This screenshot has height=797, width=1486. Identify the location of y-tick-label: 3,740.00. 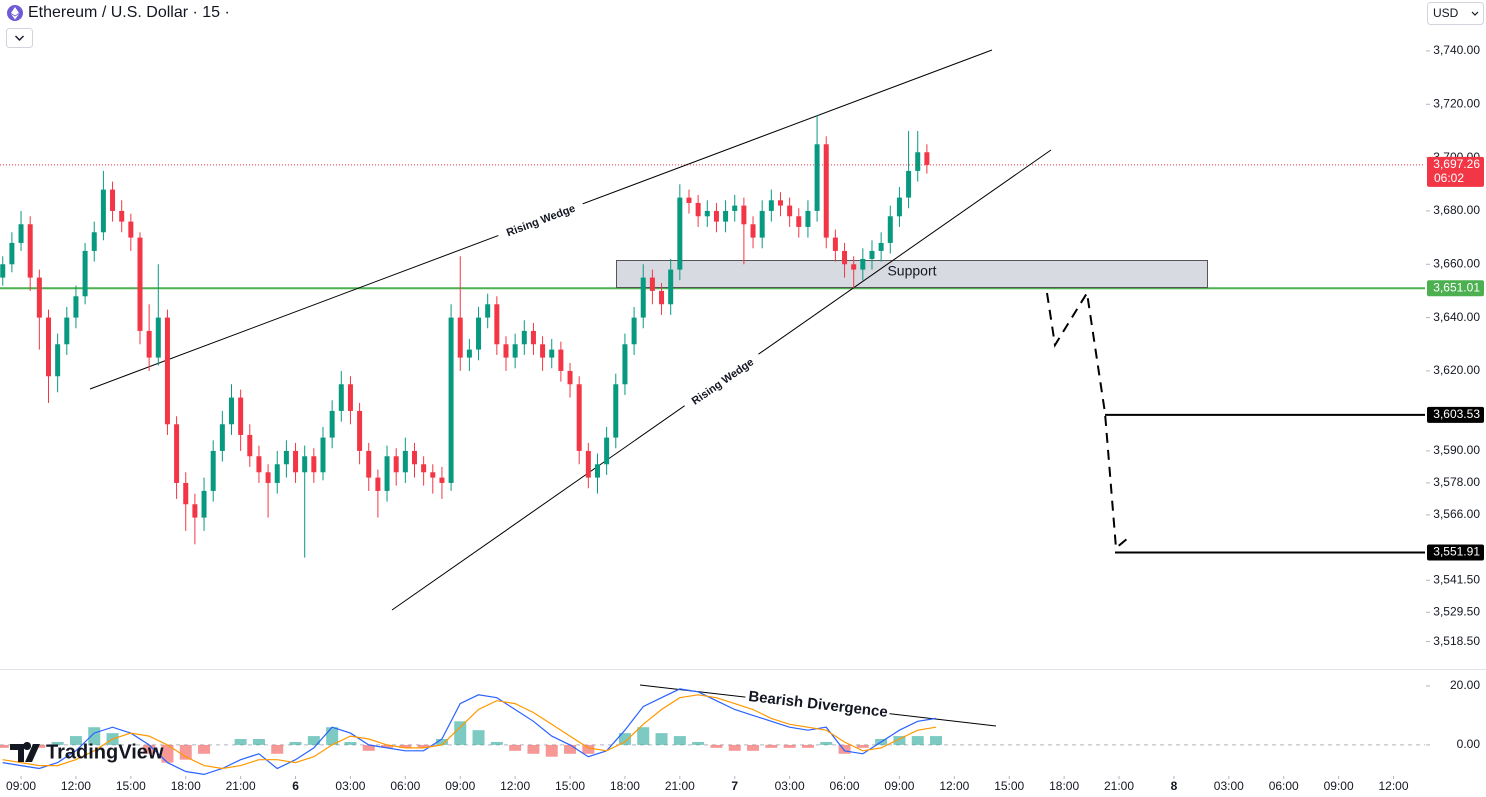
(1456, 50).